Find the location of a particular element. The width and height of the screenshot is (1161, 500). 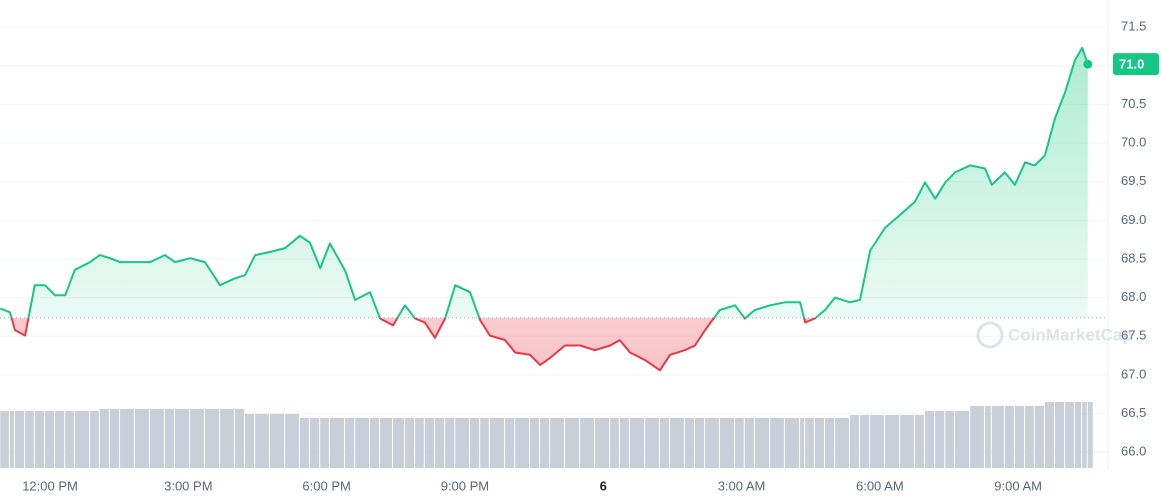

x-tick-label: 6:00 AM is located at coordinates (880, 485).